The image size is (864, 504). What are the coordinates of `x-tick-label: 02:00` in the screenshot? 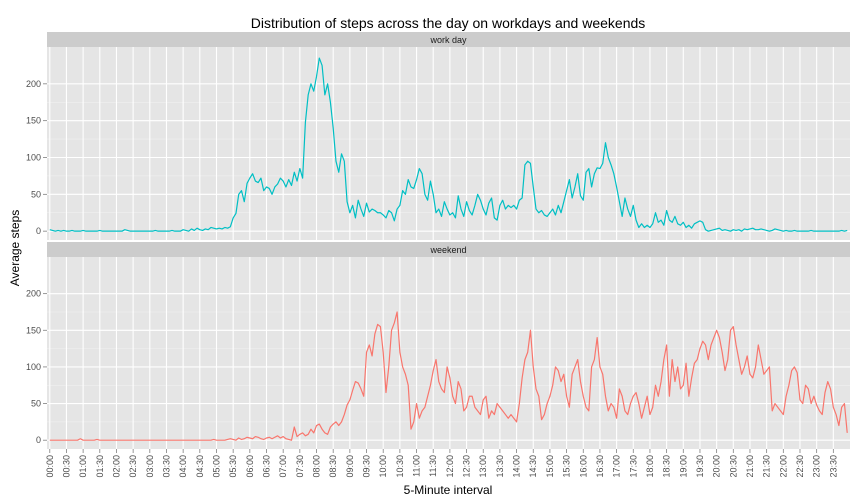 It's located at (116, 466).